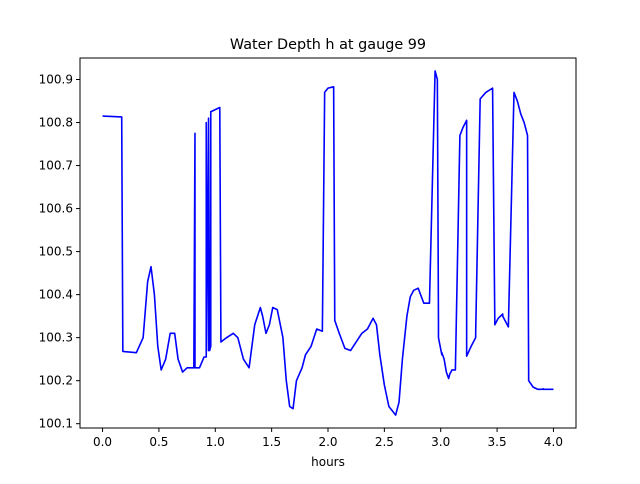 This screenshot has height=484, width=640. I want to click on y-tick-label: 100.2, so click(56, 381).